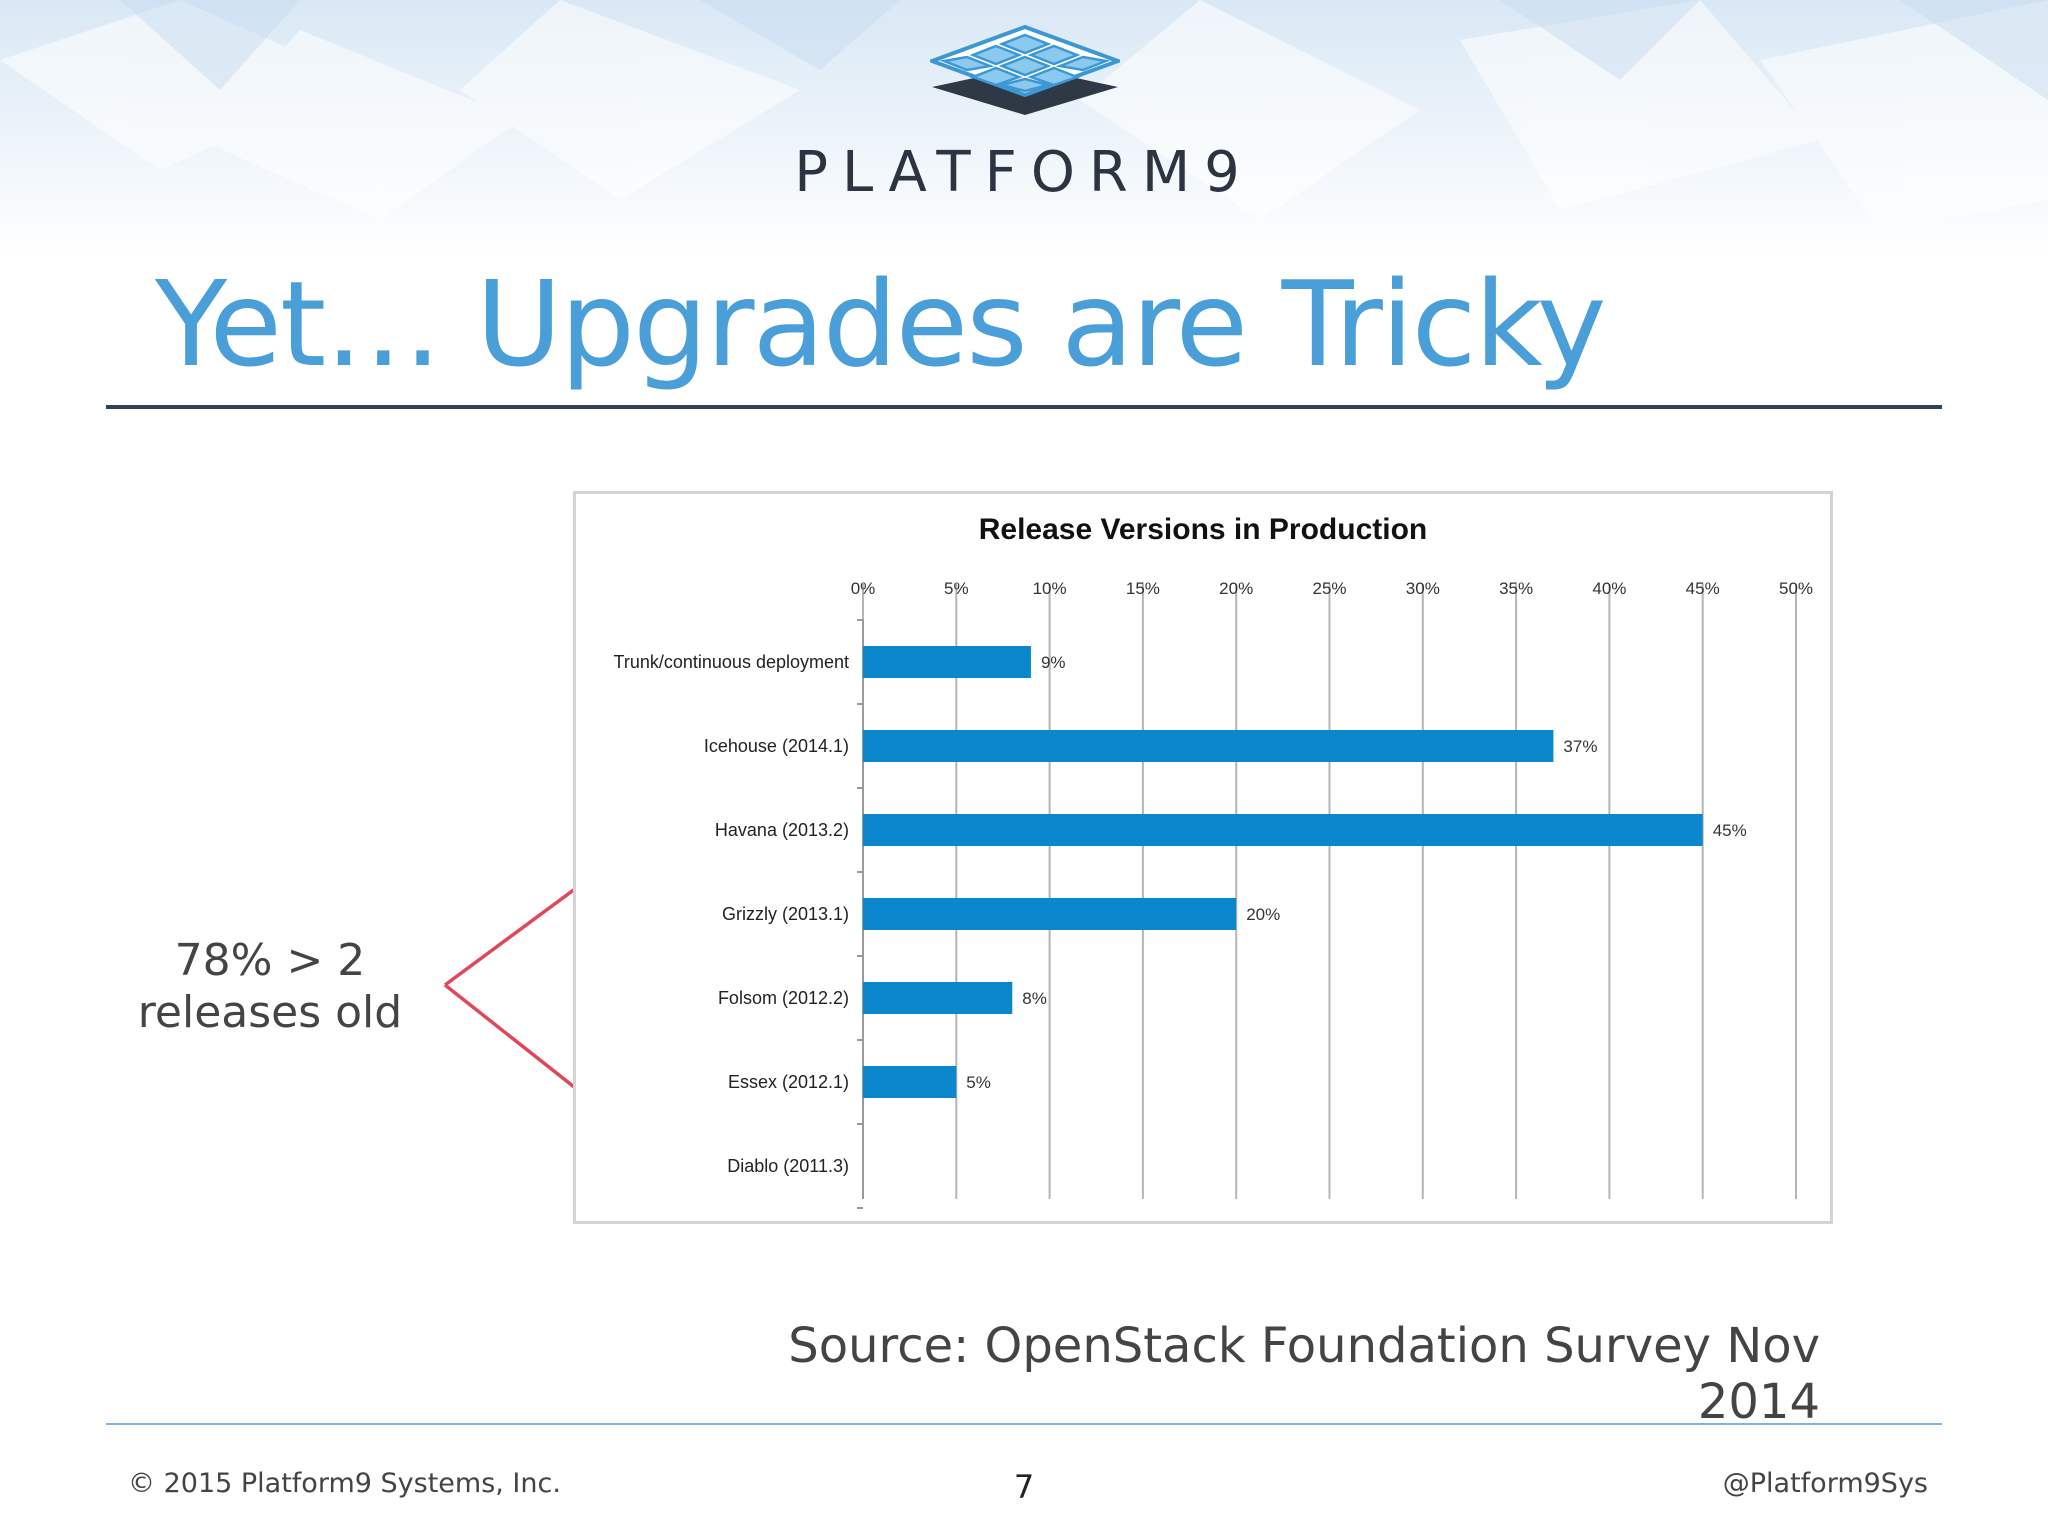 The height and width of the screenshot is (1536, 2048). Describe the element at coordinates (880, 324) in the screenshot. I see `slide-title: Yet… Upgrades are Tricky` at that location.